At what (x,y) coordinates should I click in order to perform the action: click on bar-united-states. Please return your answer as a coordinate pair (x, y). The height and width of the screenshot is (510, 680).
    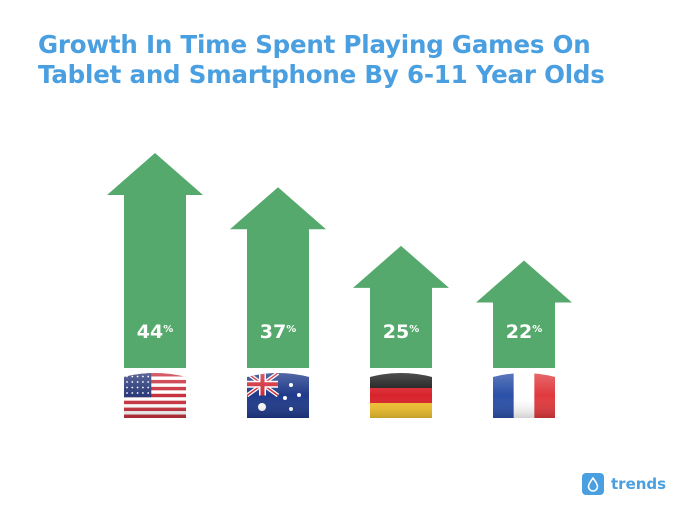
    Looking at the image, I should click on (155, 260).